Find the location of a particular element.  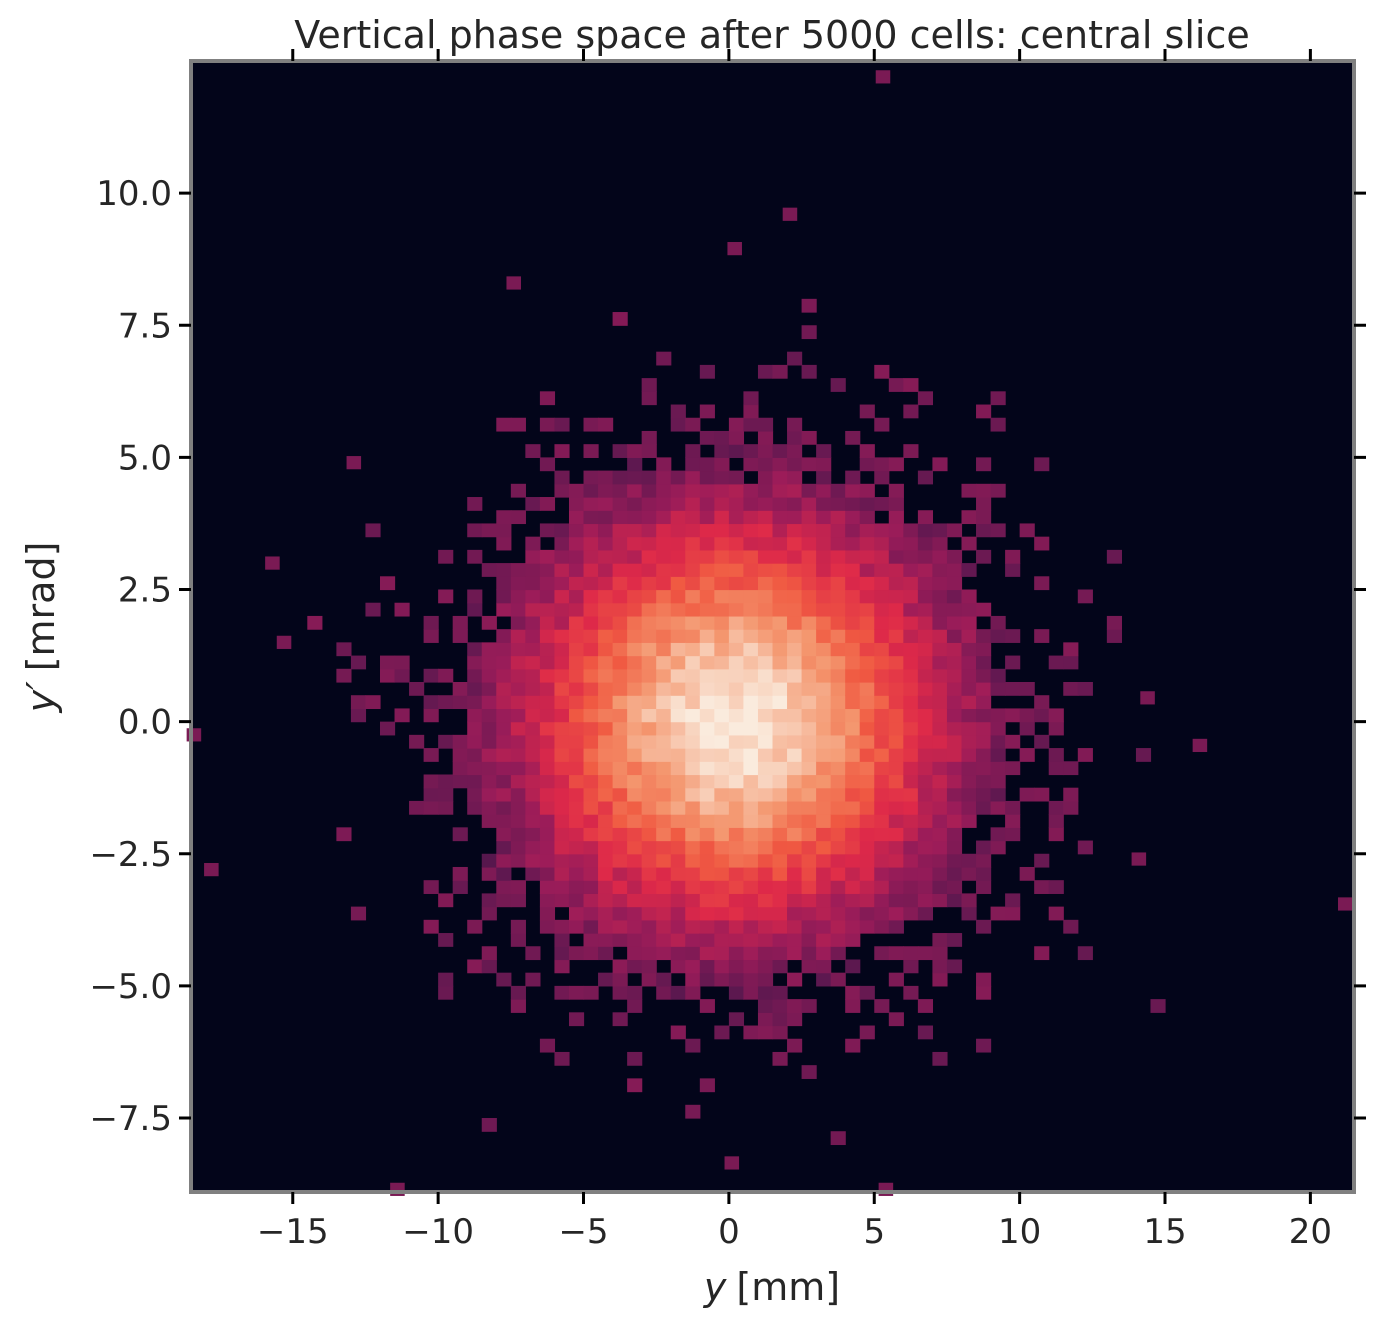

y-tick-label: 0.0 is located at coordinates (145, 723).